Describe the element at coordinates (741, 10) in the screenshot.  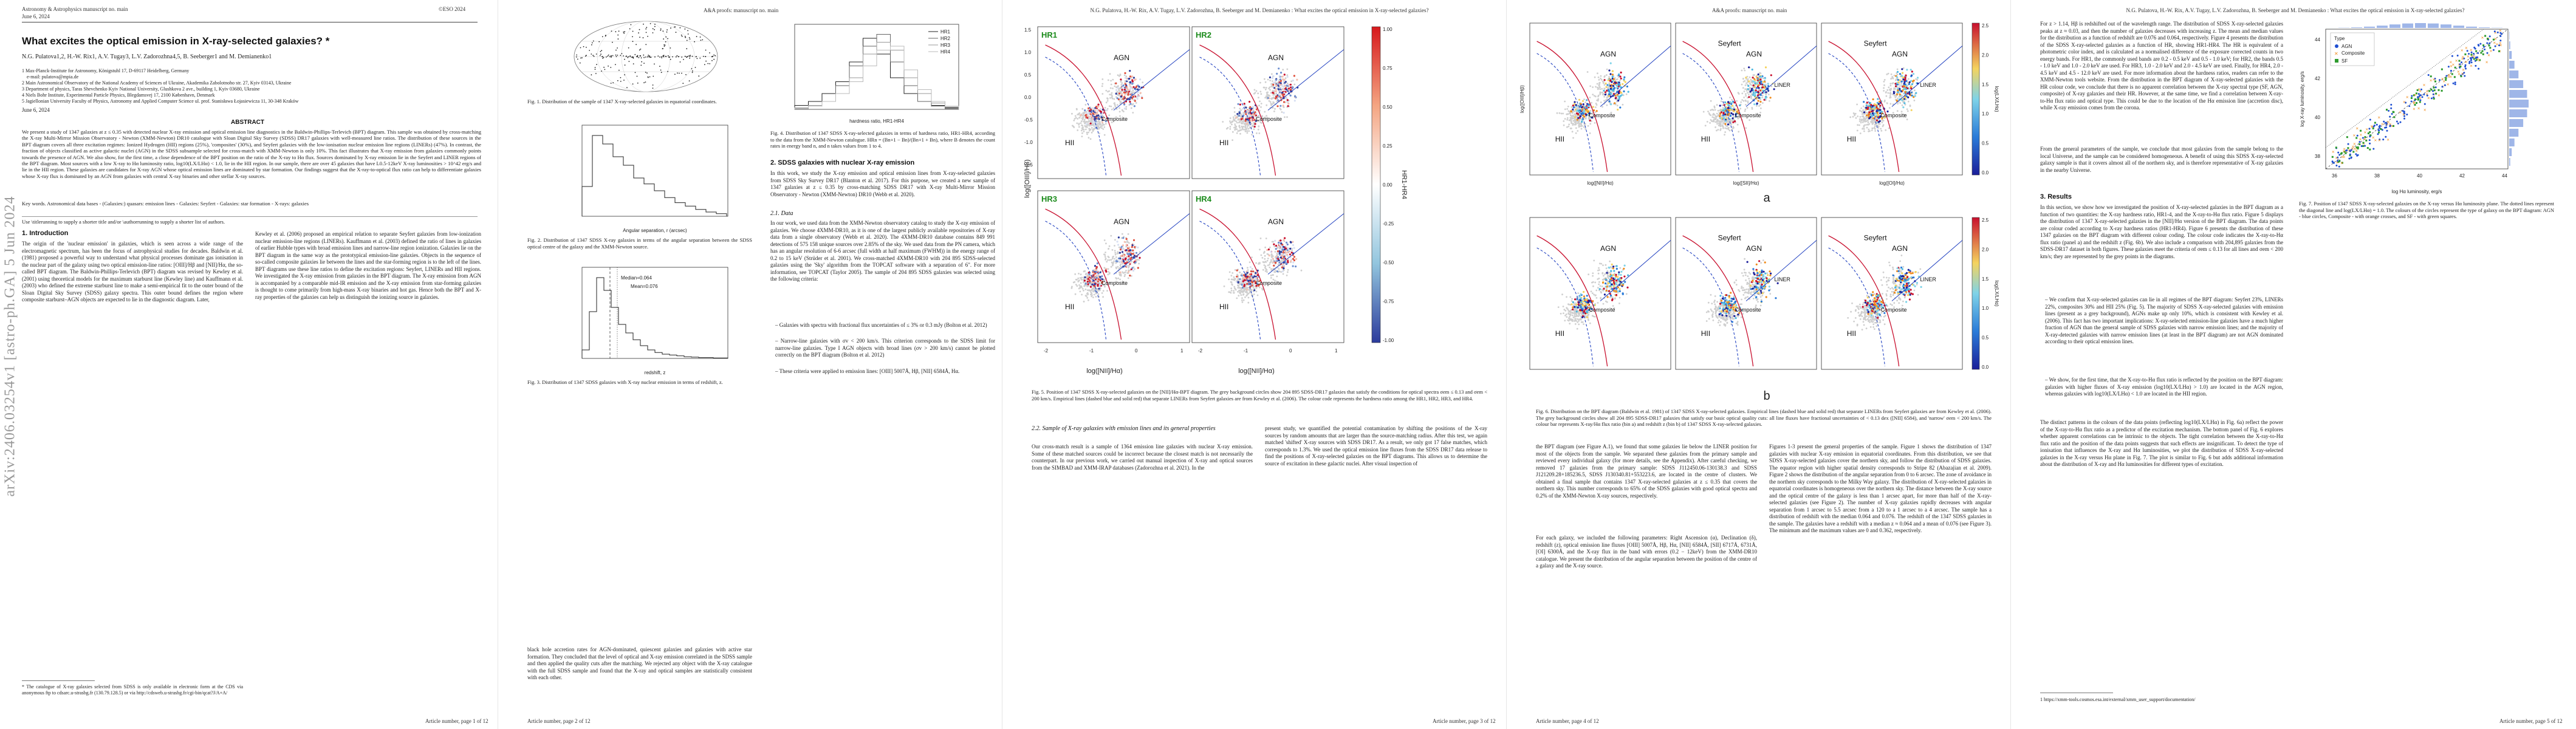
I see `running-head: A&A proofs: manuscript no. main` at that location.